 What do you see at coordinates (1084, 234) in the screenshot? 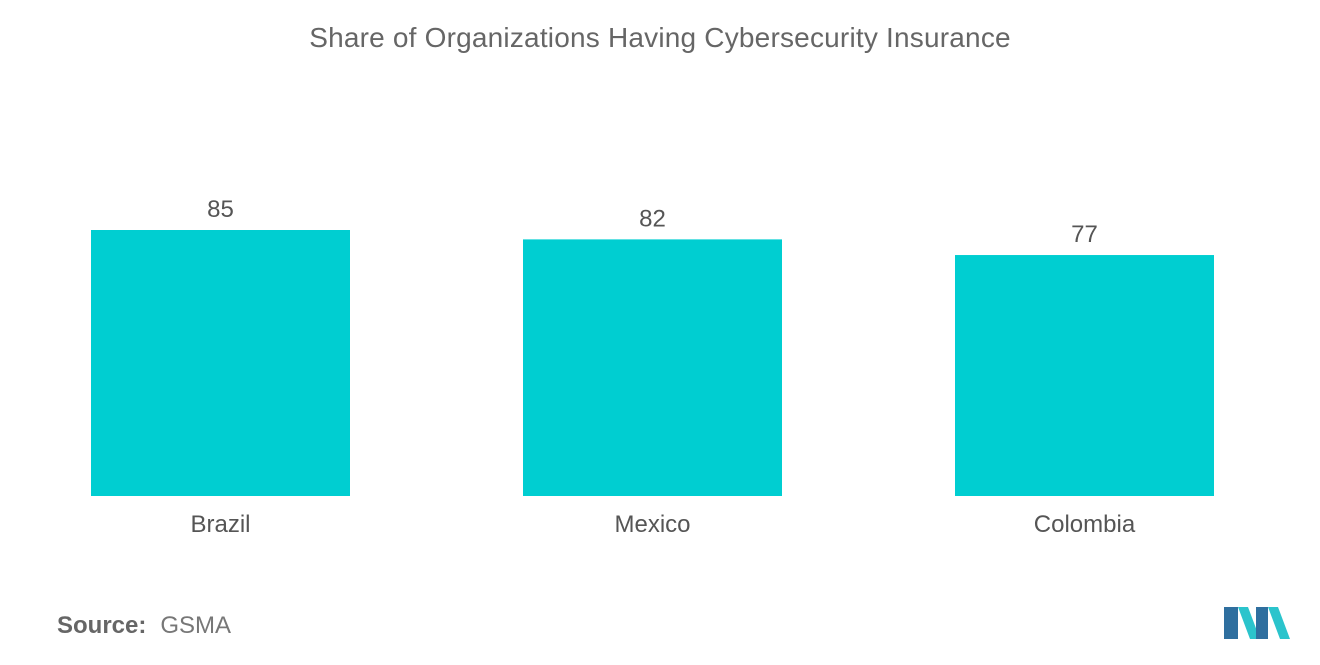
I see `data-label-colombia: 77` at bounding box center [1084, 234].